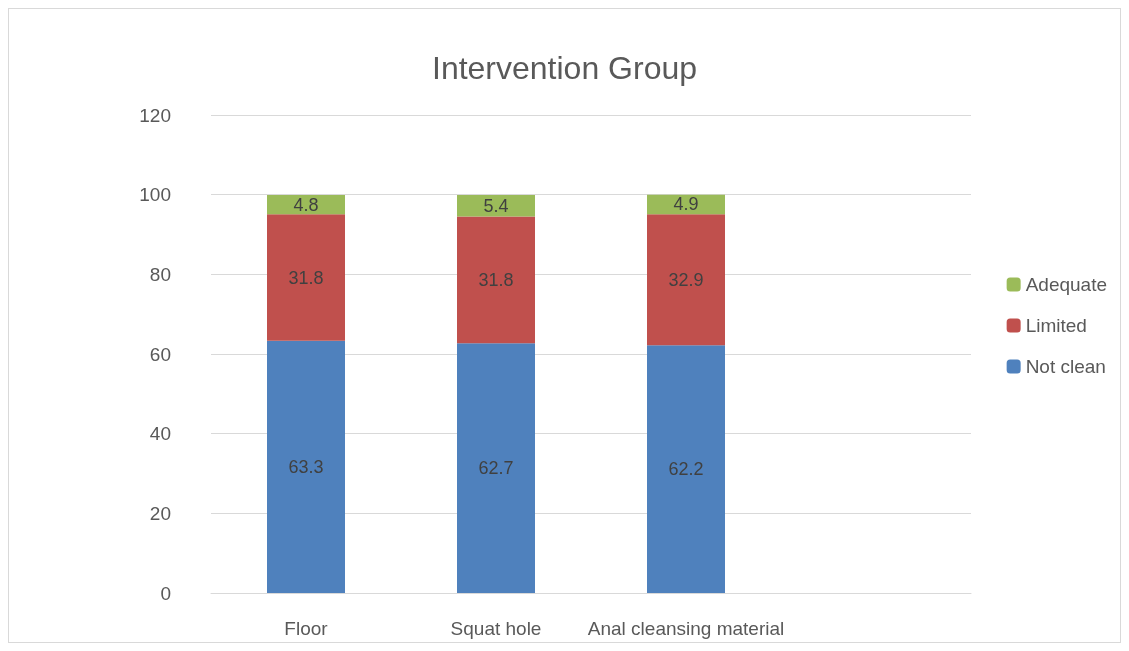 The width and height of the screenshot is (1129, 651). I want to click on data-label: 4.8, so click(306, 204).